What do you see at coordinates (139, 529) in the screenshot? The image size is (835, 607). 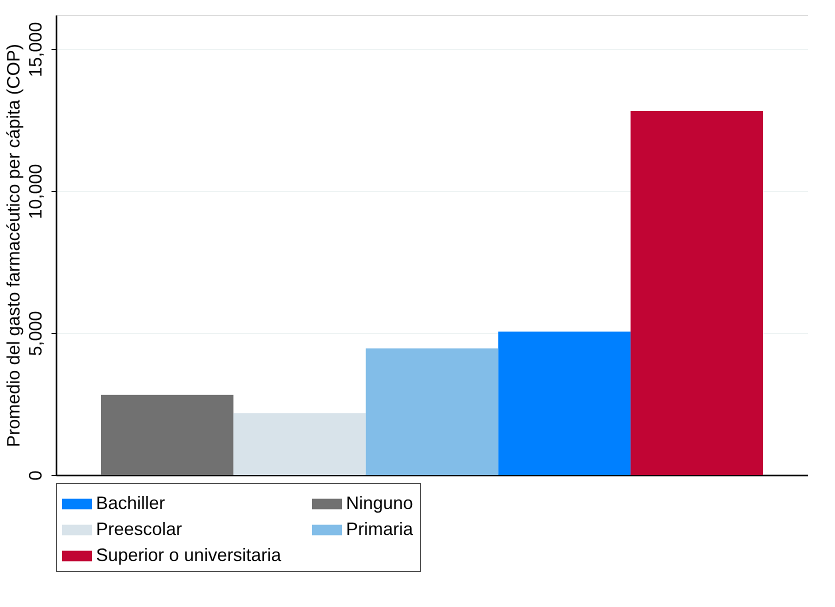 I see `legend-label: Preescolar` at bounding box center [139, 529].